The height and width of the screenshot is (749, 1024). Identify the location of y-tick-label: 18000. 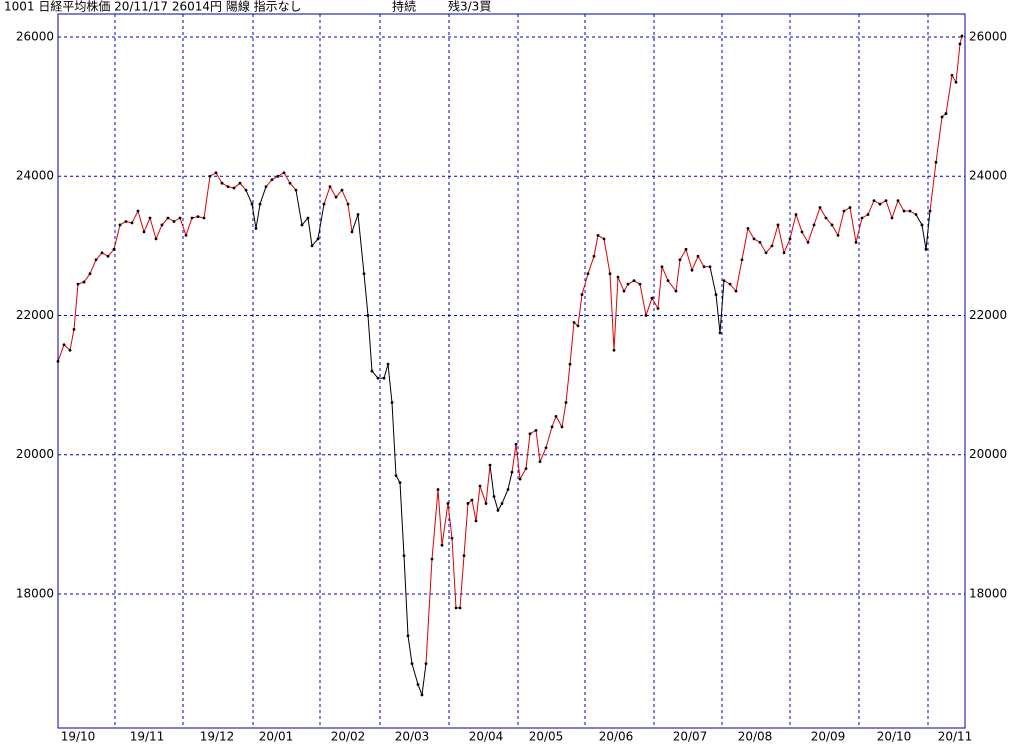
(35, 593).